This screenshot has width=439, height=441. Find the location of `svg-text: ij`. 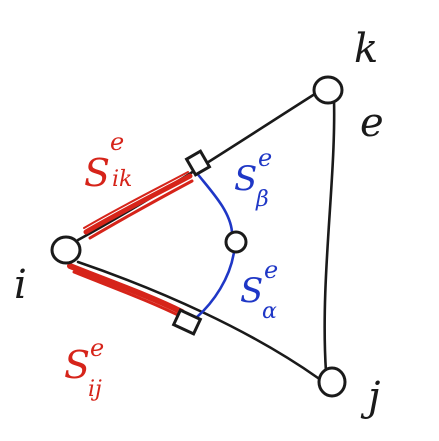

svg-text: ij is located at coordinates (95, 389).